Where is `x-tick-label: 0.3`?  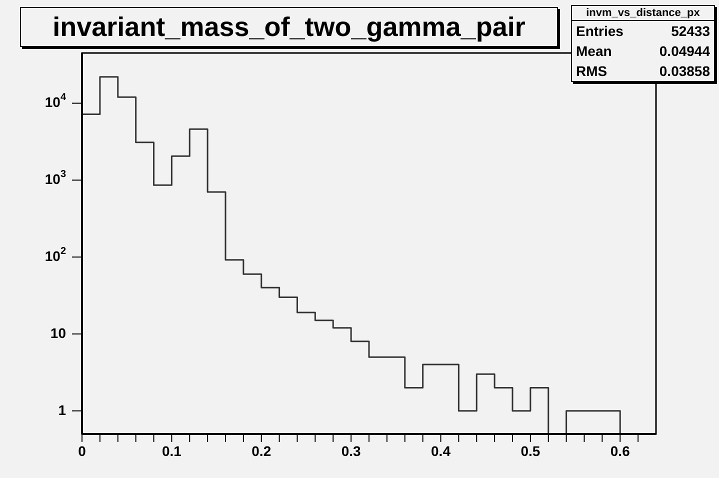 x-tick-label: 0.3 is located at coordinates (351, 450).